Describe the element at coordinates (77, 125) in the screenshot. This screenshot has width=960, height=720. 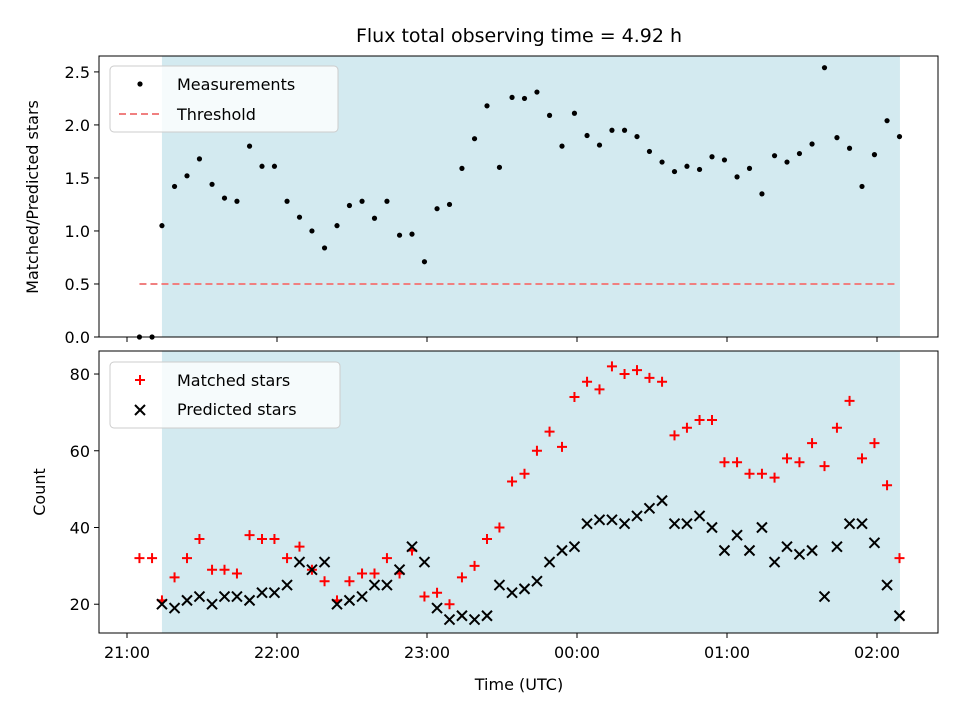
I see `y-tick-label: 2.0` at that location.